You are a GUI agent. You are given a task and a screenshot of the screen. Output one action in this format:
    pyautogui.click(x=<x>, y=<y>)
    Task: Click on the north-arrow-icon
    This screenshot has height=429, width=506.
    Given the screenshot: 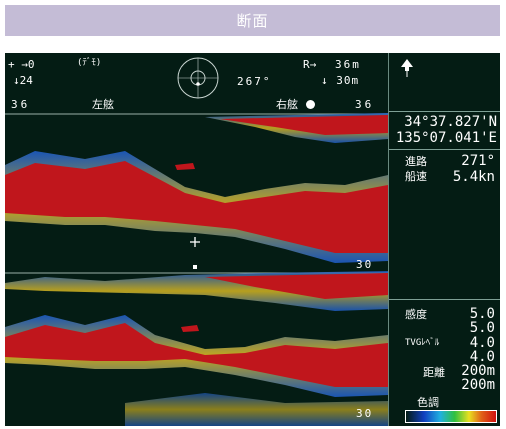 What is the action you would take?
    pyautogui.click(x=407, y=68)
    